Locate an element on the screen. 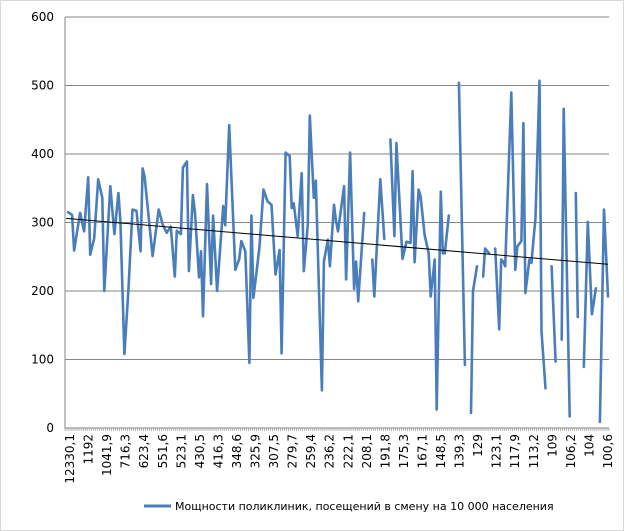 The height and width of the screenshot is (531, 624). x-tick-label: 148,5 is located at coordinates (441, 451).